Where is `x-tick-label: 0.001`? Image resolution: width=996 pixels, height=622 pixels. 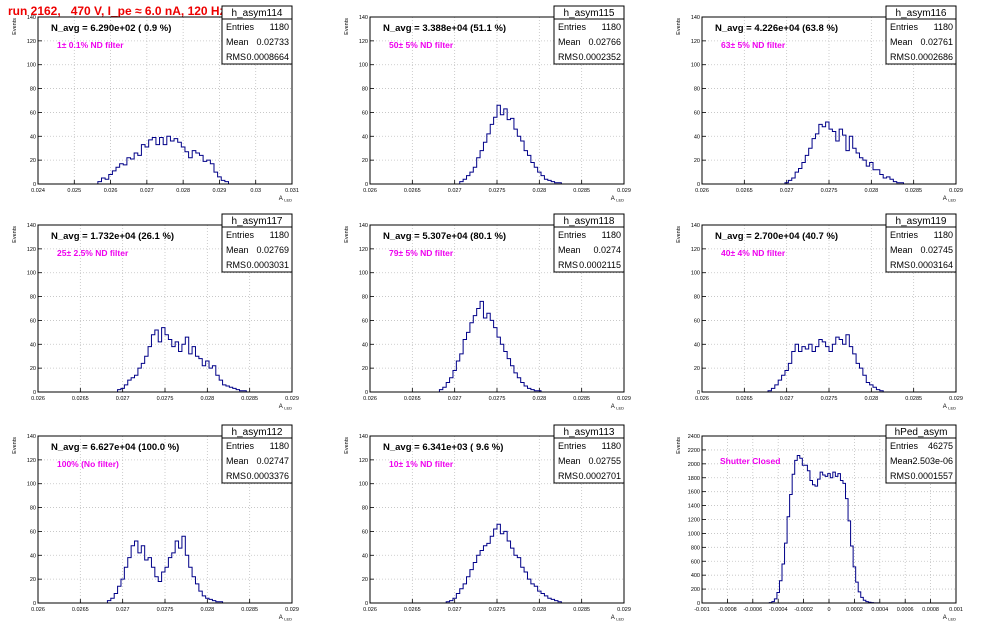
x-tick-label: 0.001 is located at coordinates (956, 610).